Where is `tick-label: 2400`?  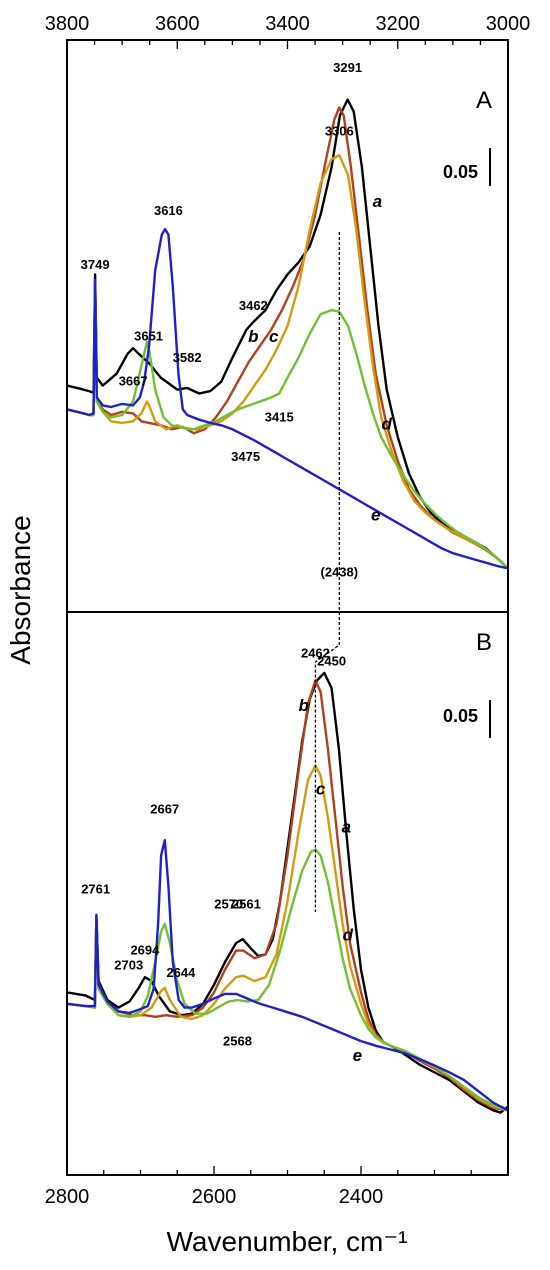 tick-label: 2400 is located at coordinates (361, 1197).